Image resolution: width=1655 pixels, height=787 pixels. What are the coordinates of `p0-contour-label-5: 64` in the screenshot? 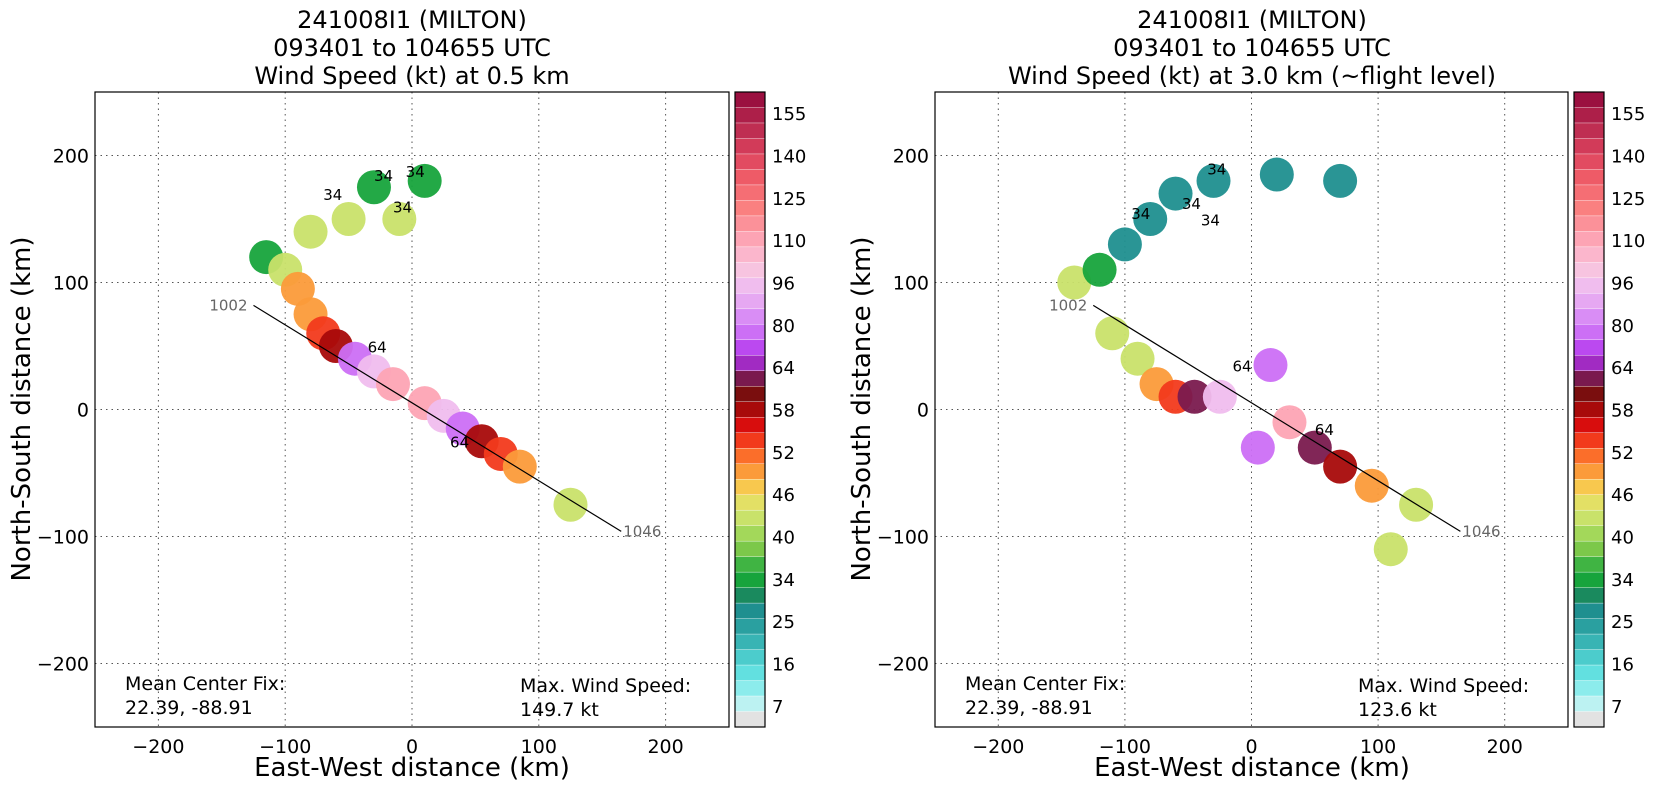 It's located at (459, 443).